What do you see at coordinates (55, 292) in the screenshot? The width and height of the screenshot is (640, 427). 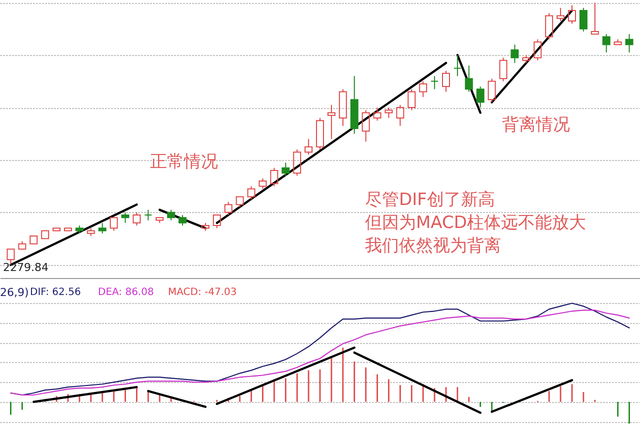 I see `text: DIF: 62.56` at bounding box center [55, 292].